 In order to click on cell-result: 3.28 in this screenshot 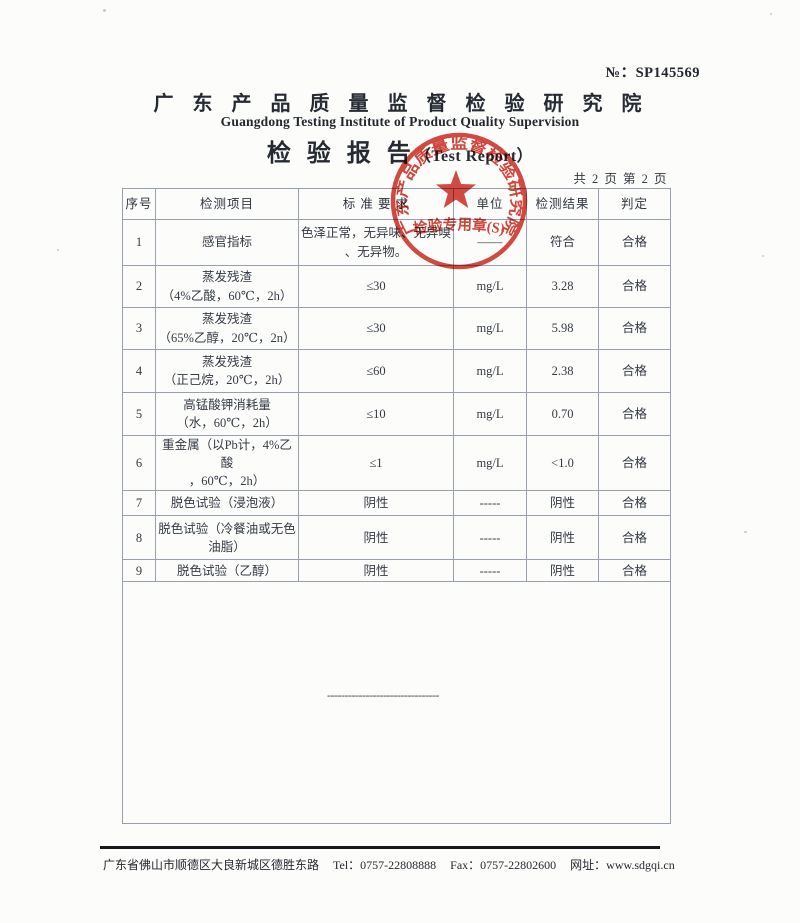, I will do `click(562, 286)`.